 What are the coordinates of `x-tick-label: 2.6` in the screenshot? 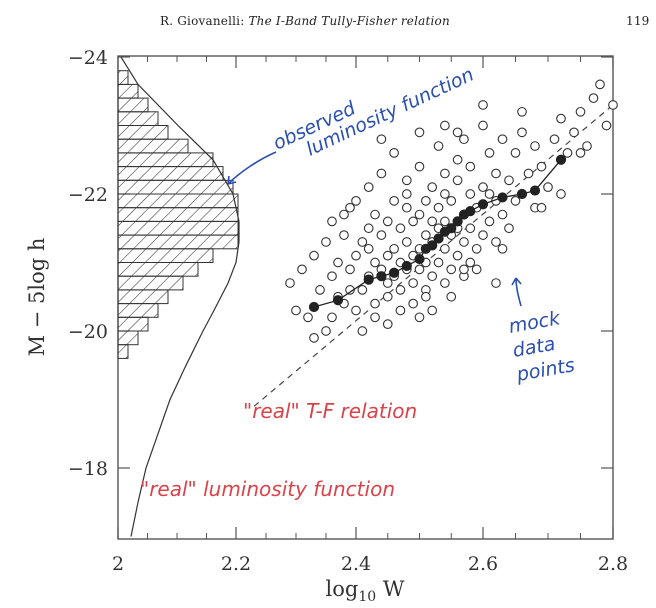 It's located at (483, 564).